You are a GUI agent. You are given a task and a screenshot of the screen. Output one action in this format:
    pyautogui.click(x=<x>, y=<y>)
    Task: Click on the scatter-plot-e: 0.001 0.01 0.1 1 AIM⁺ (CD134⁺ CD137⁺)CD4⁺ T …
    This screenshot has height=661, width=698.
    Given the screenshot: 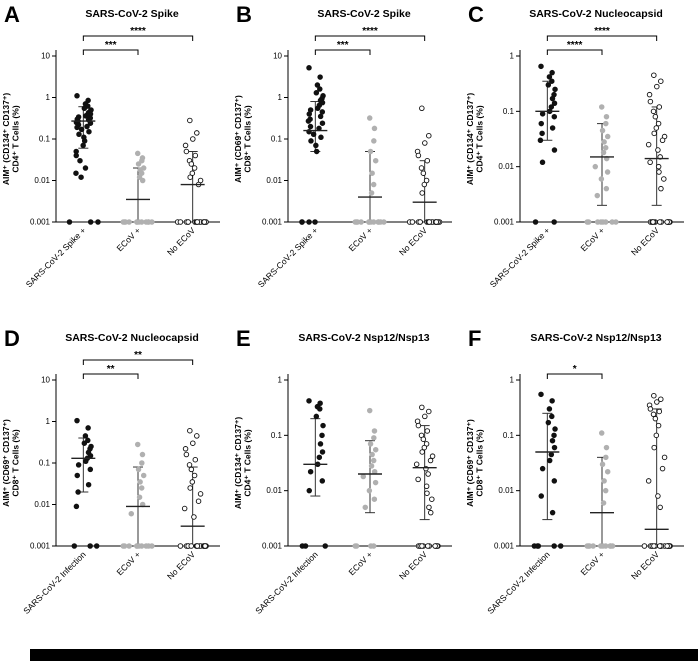 What is the action you would take?
    pyautogui.click(x=342, y=495)
    